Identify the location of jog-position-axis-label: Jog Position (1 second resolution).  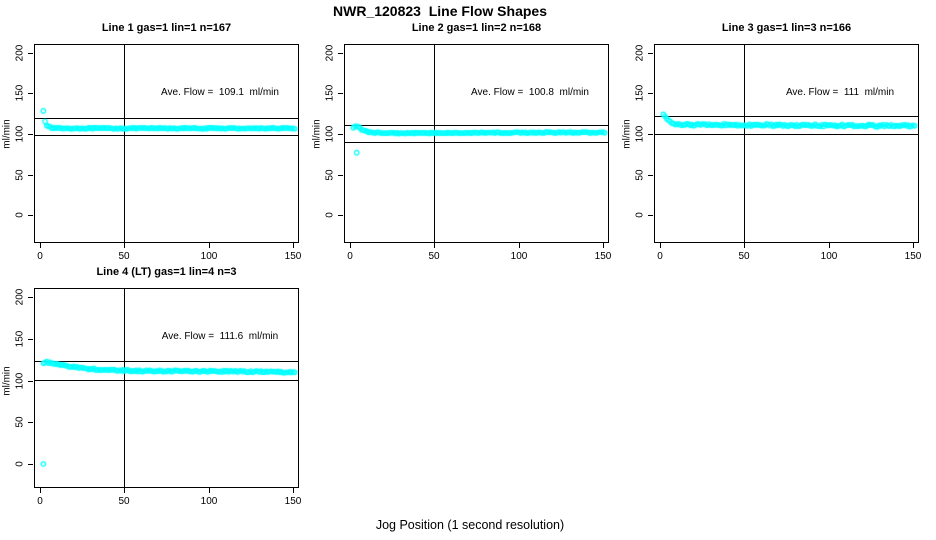
(470, 525).